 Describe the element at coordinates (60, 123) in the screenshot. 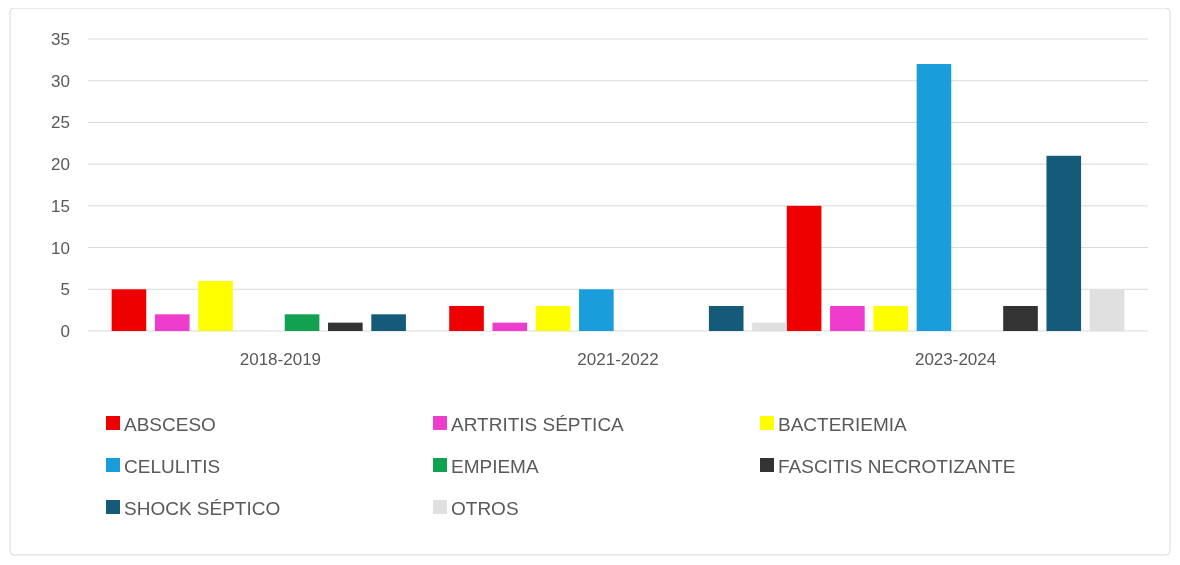

I see `y-tick-label: 25` at that location.